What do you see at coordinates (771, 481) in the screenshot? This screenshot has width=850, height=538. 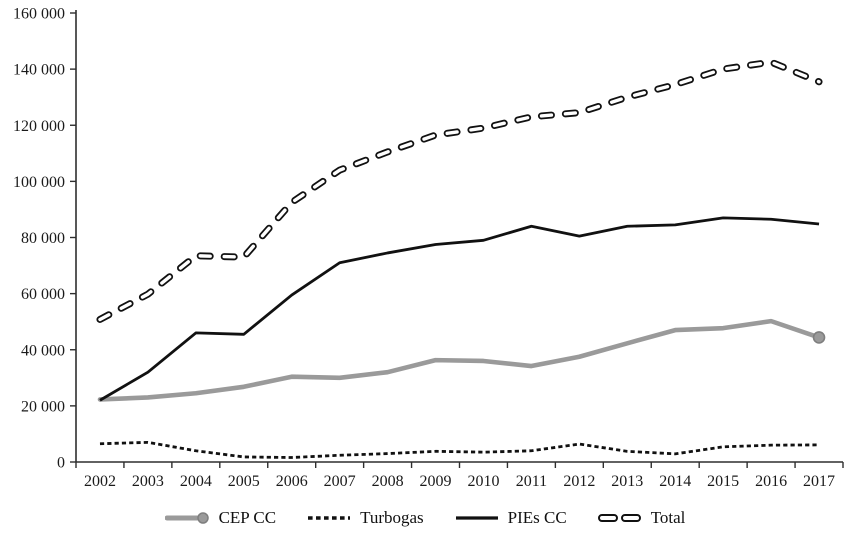 I see `x-axis-tick-label: 2016` at bounding box center [771, 481].